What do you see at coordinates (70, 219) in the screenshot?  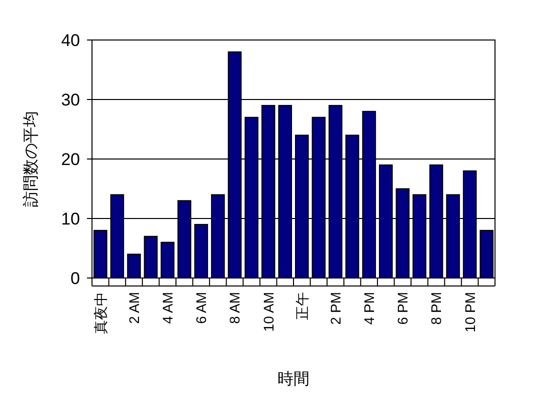 I see `y-tick-label: 10` at bounding box center [70, 219].